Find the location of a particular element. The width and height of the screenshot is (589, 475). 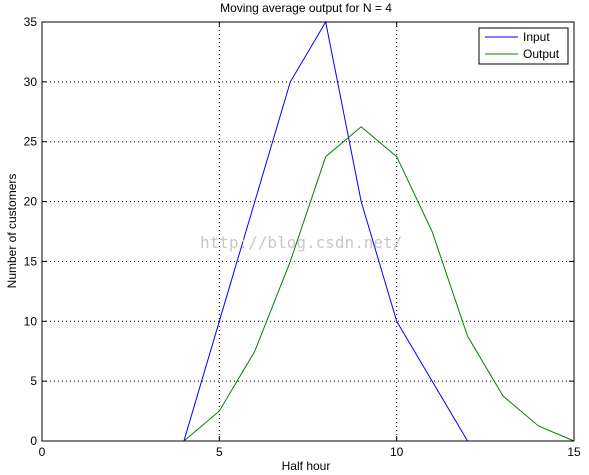

x-tick-label: 5 is located at coordinates (219, 452).